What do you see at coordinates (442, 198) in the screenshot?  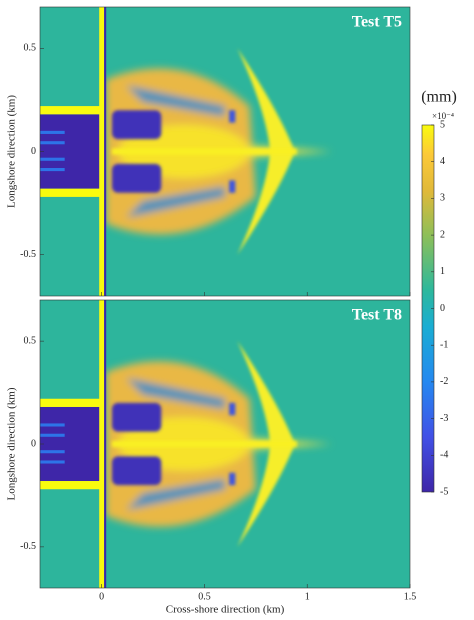 I see `colorbar-tick-label: 3` at bounding box center [442, 198].